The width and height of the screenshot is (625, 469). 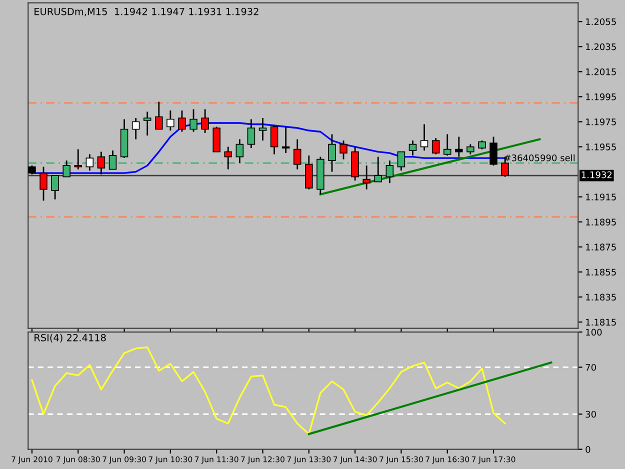 What do you see at coordinates (588, 449) in the screenshot?
I see `y-tick-label: 0` at bounding box center [588, 449].